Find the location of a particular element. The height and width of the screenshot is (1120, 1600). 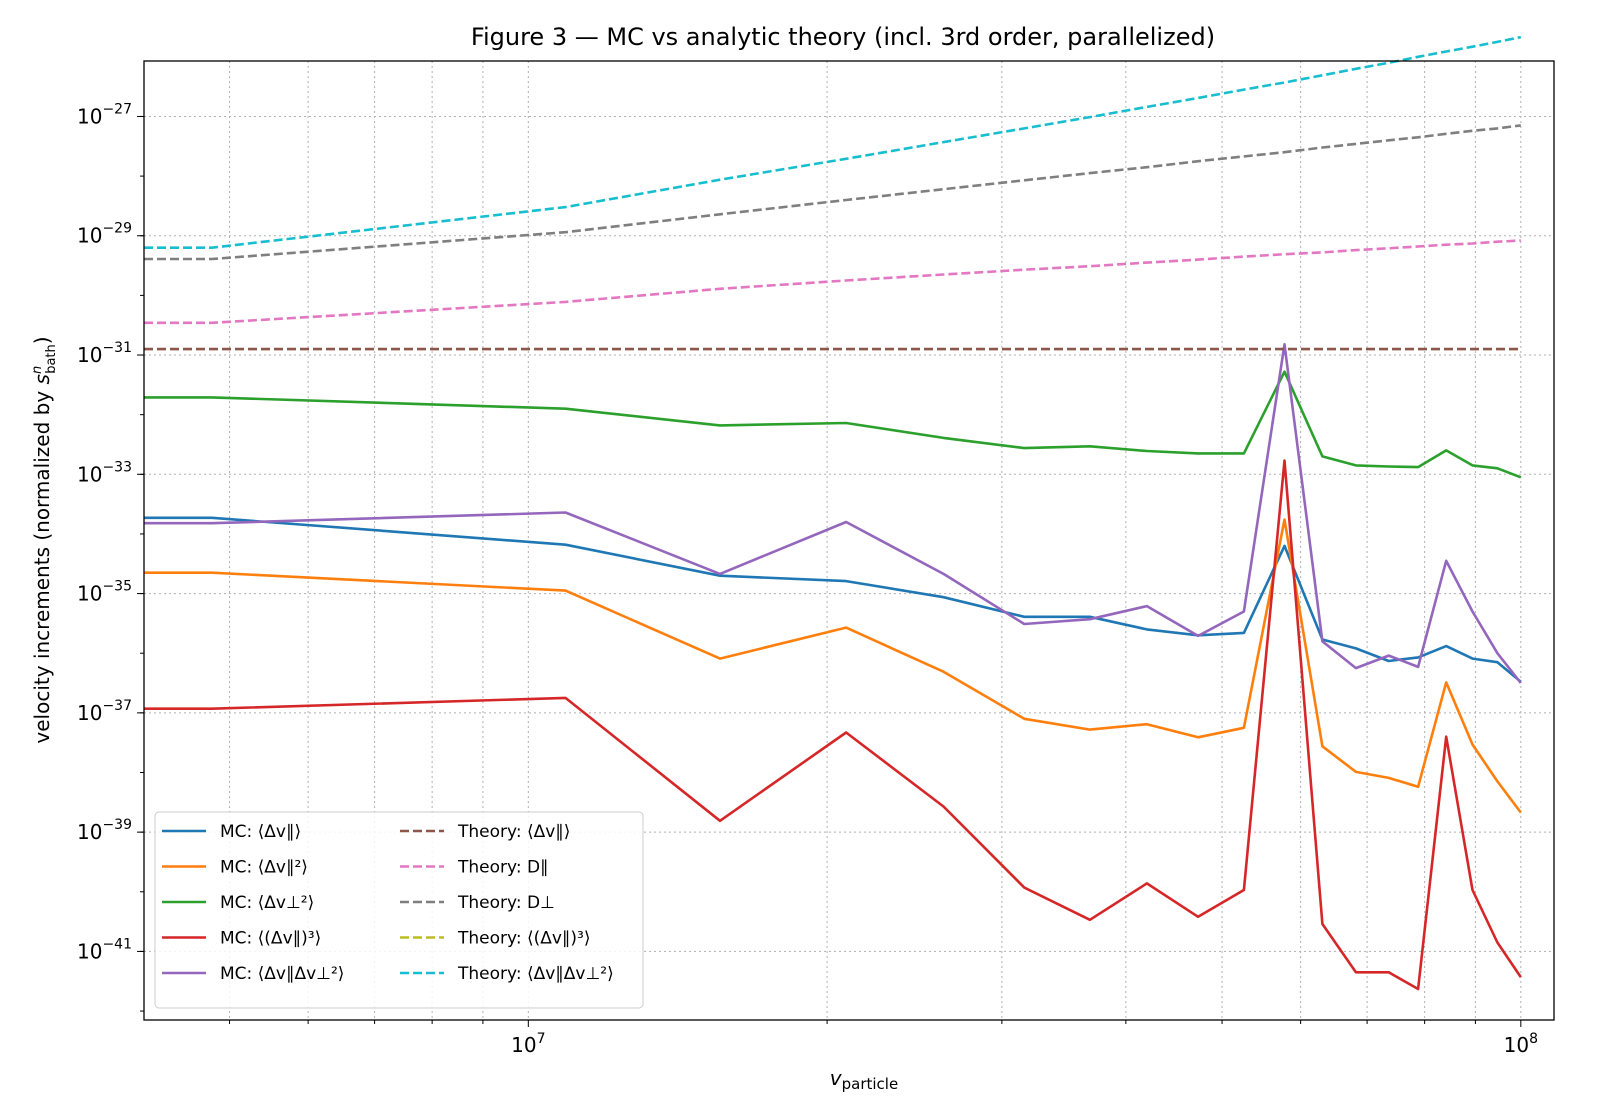

legend-label: Theory: ⟨(Δv∥)³⟩ is located at coordinates (524, 939).